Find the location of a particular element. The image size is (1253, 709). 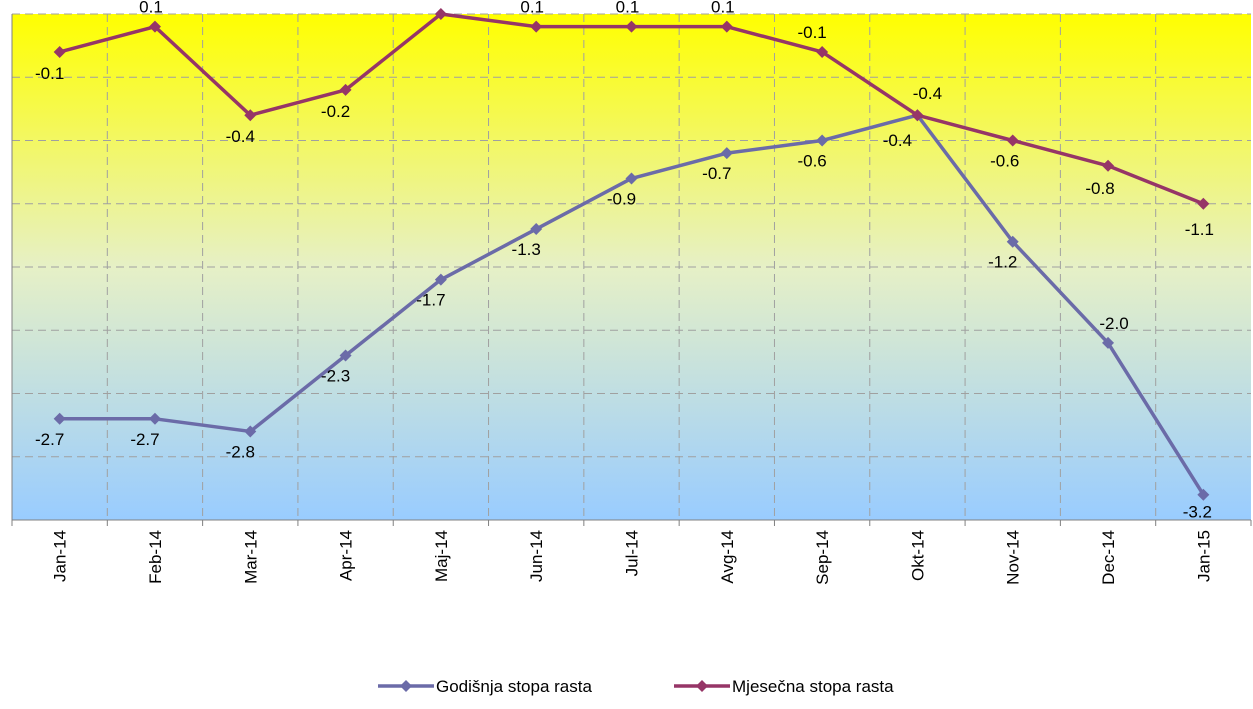

legend-label: Godišnja stopa rasta is located at coordinates (514, 686).